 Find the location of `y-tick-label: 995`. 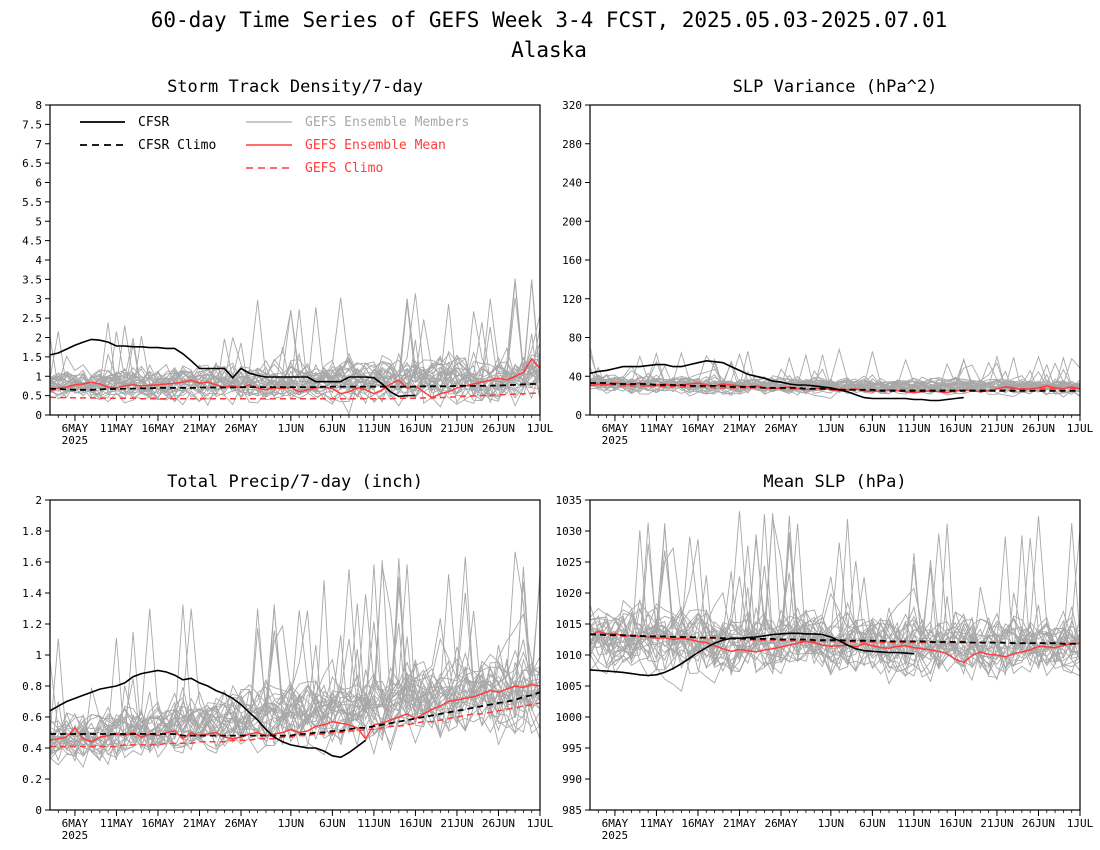

y-tick-label: 995 is located at coordinates (572, 748).